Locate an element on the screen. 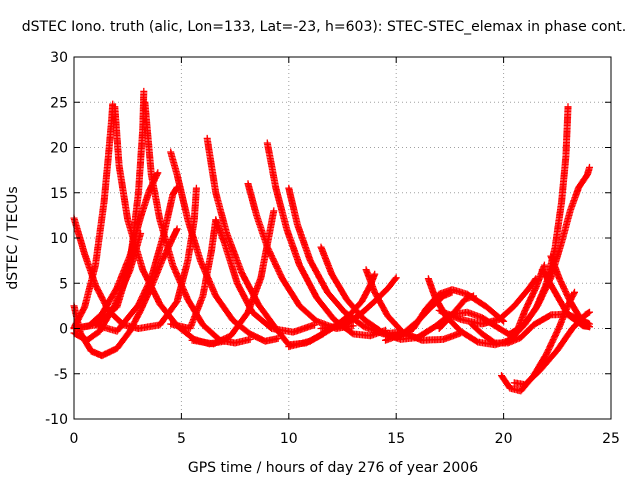 The image size is (640, 480). y-tick-label: 0 is located at coordinates (63, 330).